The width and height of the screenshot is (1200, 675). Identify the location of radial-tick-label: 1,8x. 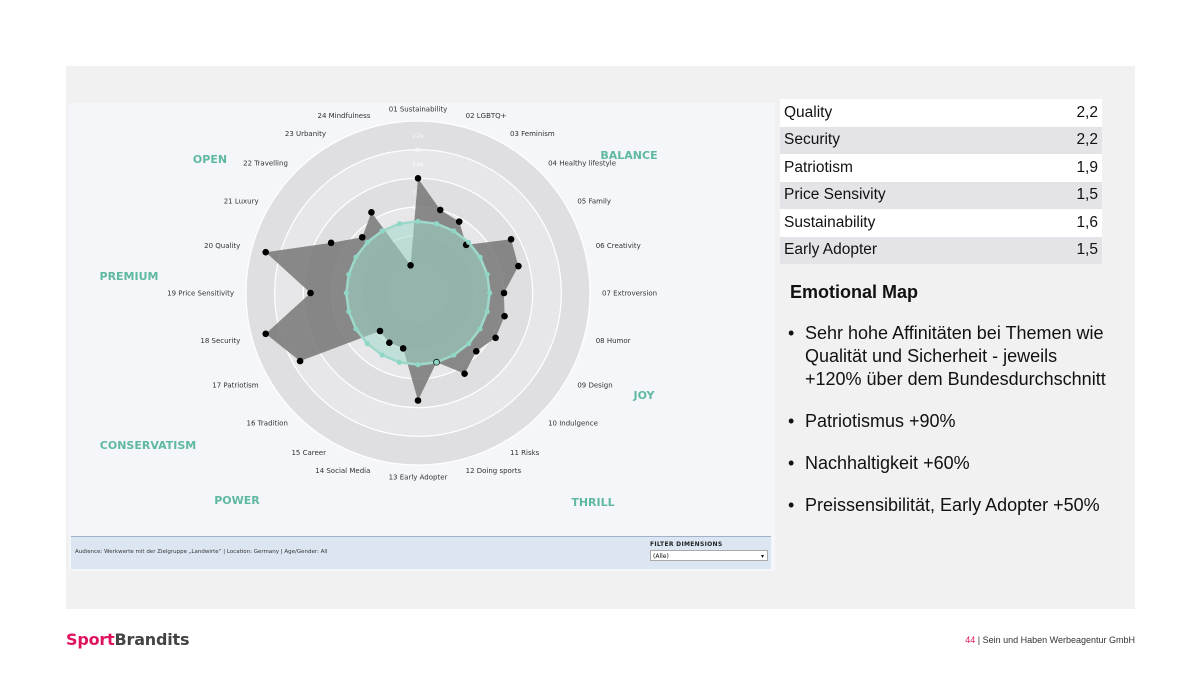
(418, 165).